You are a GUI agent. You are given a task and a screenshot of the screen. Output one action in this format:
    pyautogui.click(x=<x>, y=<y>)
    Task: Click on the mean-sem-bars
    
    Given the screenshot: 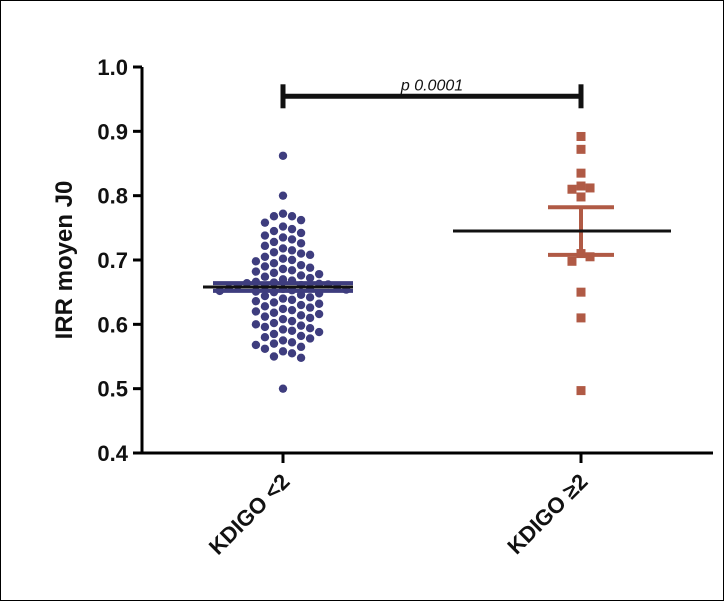 What is the action you would take?
    pyautogui.click(x=437, y=249)
    